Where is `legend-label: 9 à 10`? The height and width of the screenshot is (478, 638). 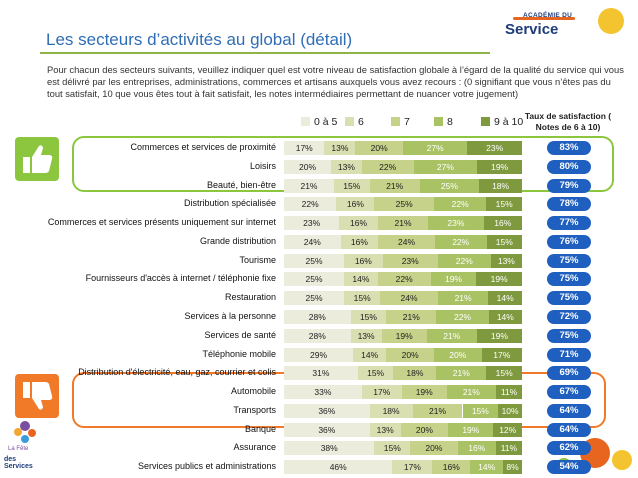 legend-label: 9 à 10 is located at coordinates (509, 122).